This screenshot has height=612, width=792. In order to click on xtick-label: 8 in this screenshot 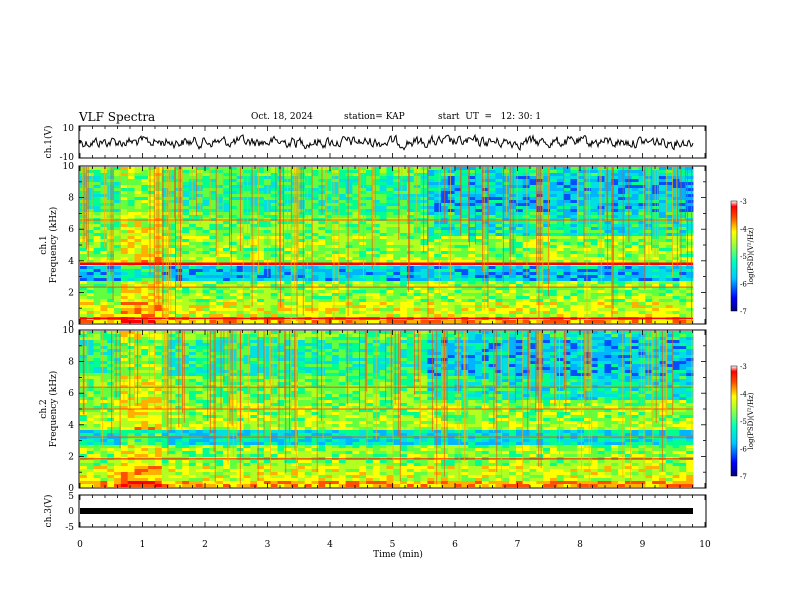, I will do `click(580, 545)`.